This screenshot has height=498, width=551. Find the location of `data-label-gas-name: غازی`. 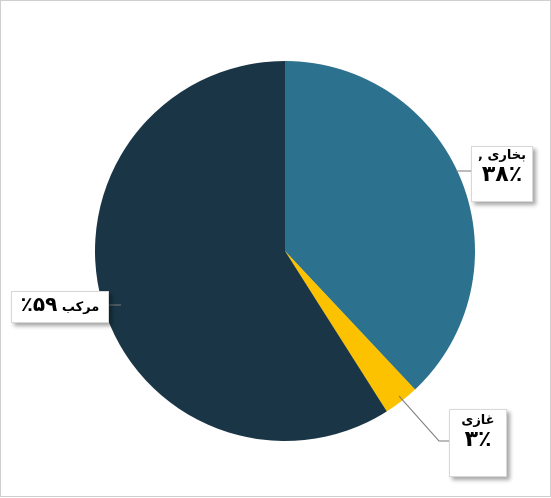

data-label-gas-name: غازی is located at coordinates (478, 420).